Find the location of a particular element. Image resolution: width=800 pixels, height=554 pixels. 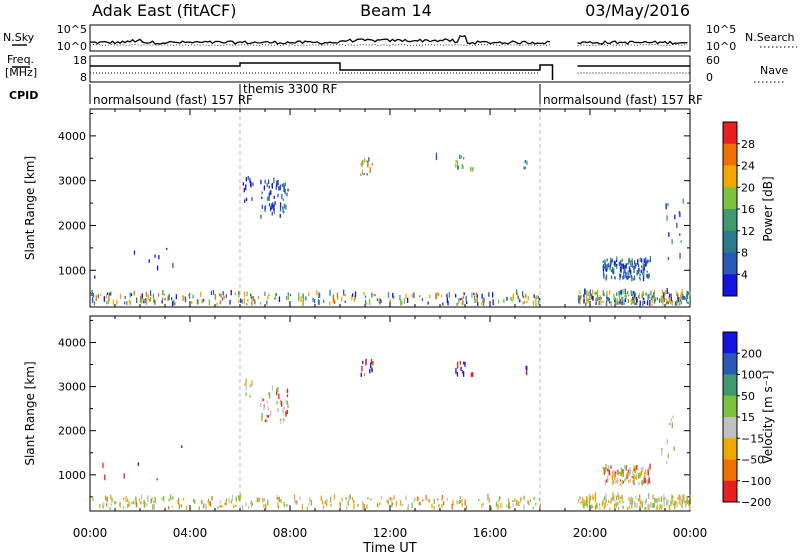

colorbar-tick-label: 50 is located at coordinates (748, 396).